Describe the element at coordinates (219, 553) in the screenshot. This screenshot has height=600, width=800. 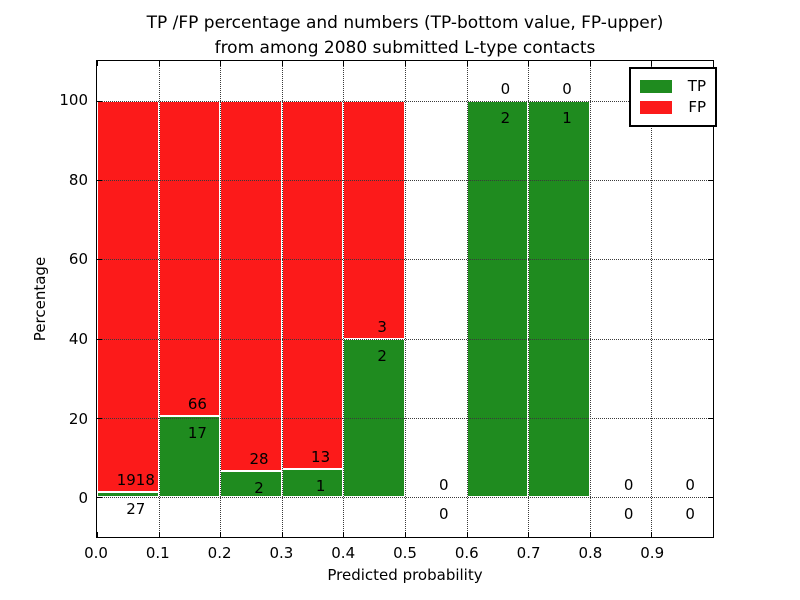
I see `x-tick-label: 0.2` at that location.